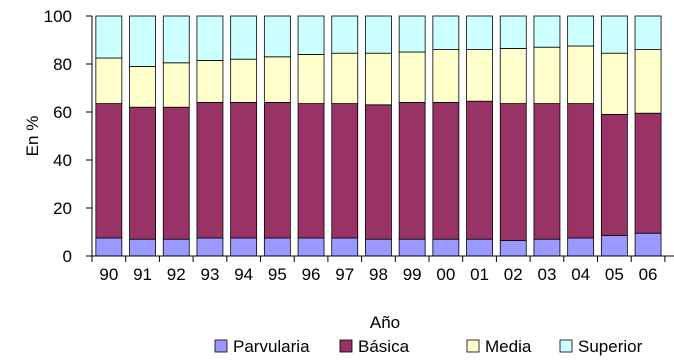  What do you see at coordinates (62, 112) in the screenshot?
I see `y-tick-label: 60` at bounding box center [62, 112].